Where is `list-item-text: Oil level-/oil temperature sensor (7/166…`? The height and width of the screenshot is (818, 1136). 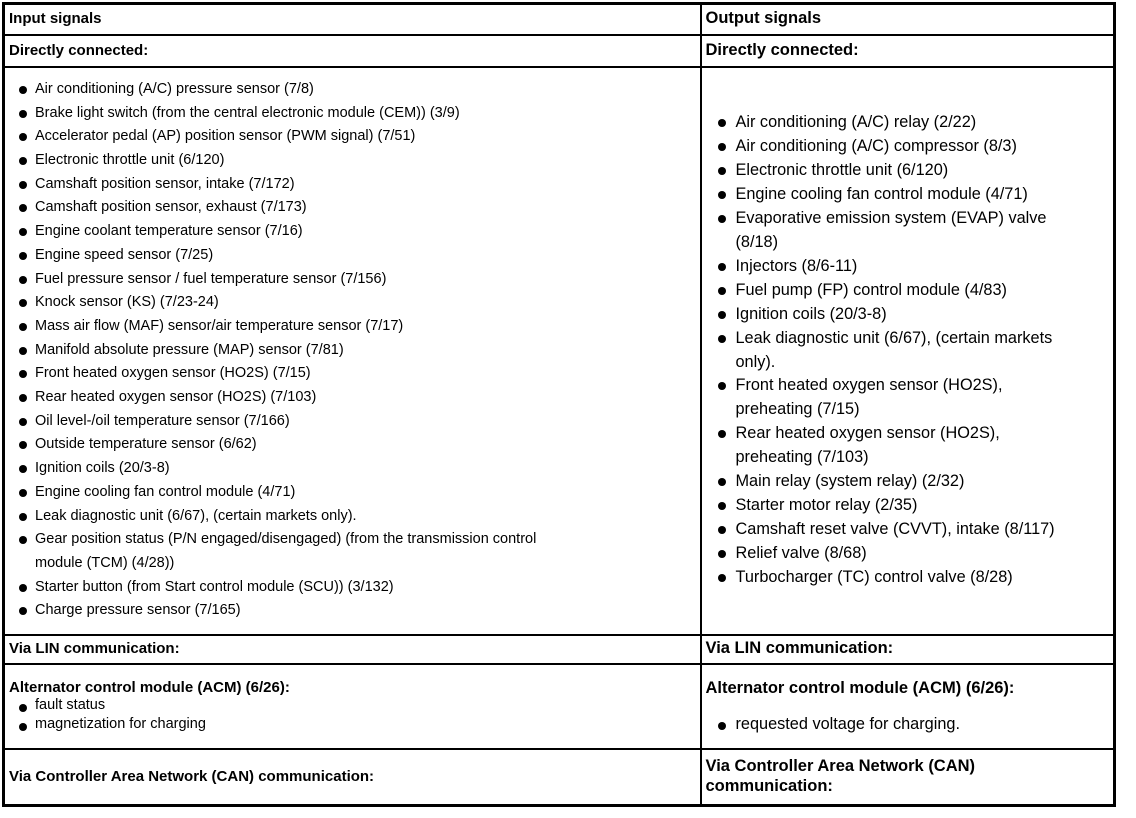
list-item-text: Oil level-/oil temperature sensor (7/166… is located at coordinates (162, 420).